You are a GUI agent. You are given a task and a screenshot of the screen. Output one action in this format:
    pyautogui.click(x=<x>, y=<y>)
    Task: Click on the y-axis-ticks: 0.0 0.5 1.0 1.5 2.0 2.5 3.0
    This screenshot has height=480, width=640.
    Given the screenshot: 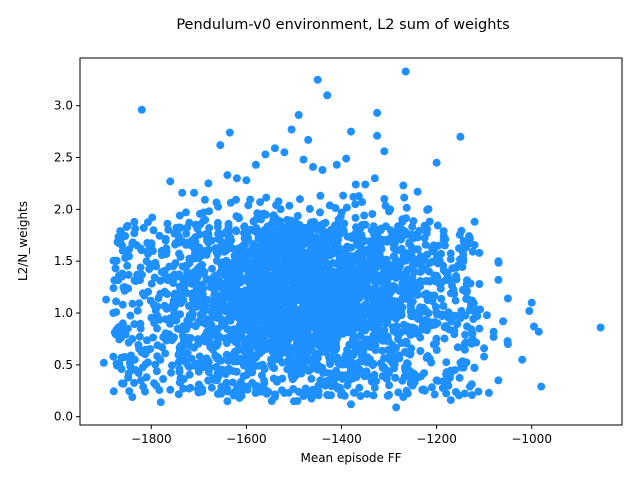 What is the action you would take?
    pyautogui.click(x=67, y=261)
    